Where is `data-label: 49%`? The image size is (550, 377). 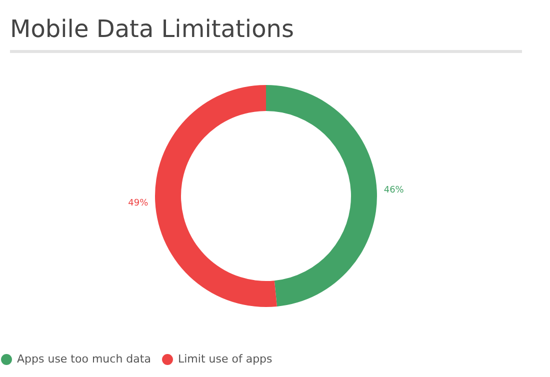 data-label: 49% is located at coordinates (138, 203).